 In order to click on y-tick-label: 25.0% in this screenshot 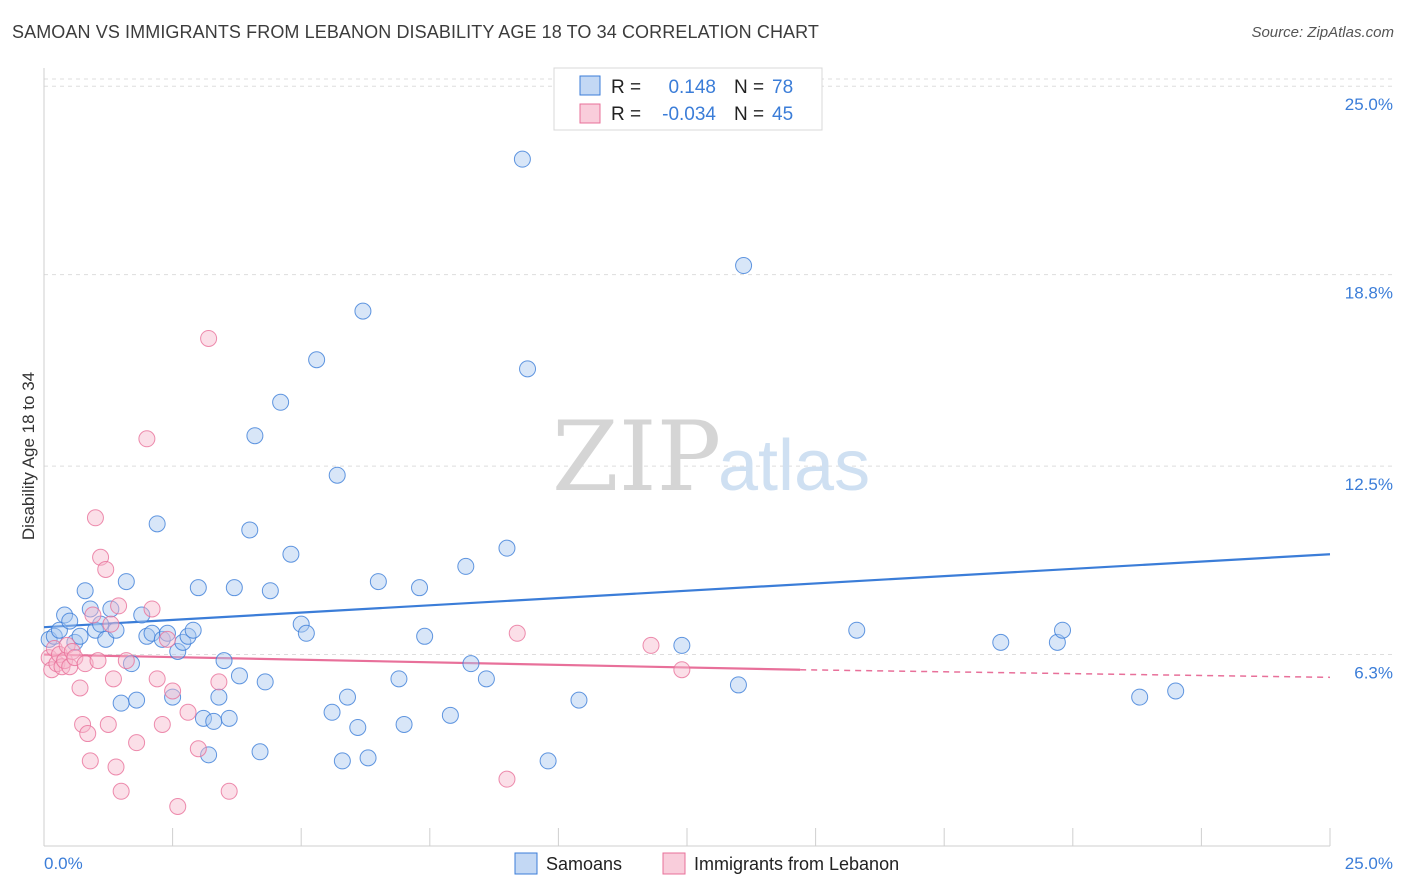, I will do `click(1369, 104)`.